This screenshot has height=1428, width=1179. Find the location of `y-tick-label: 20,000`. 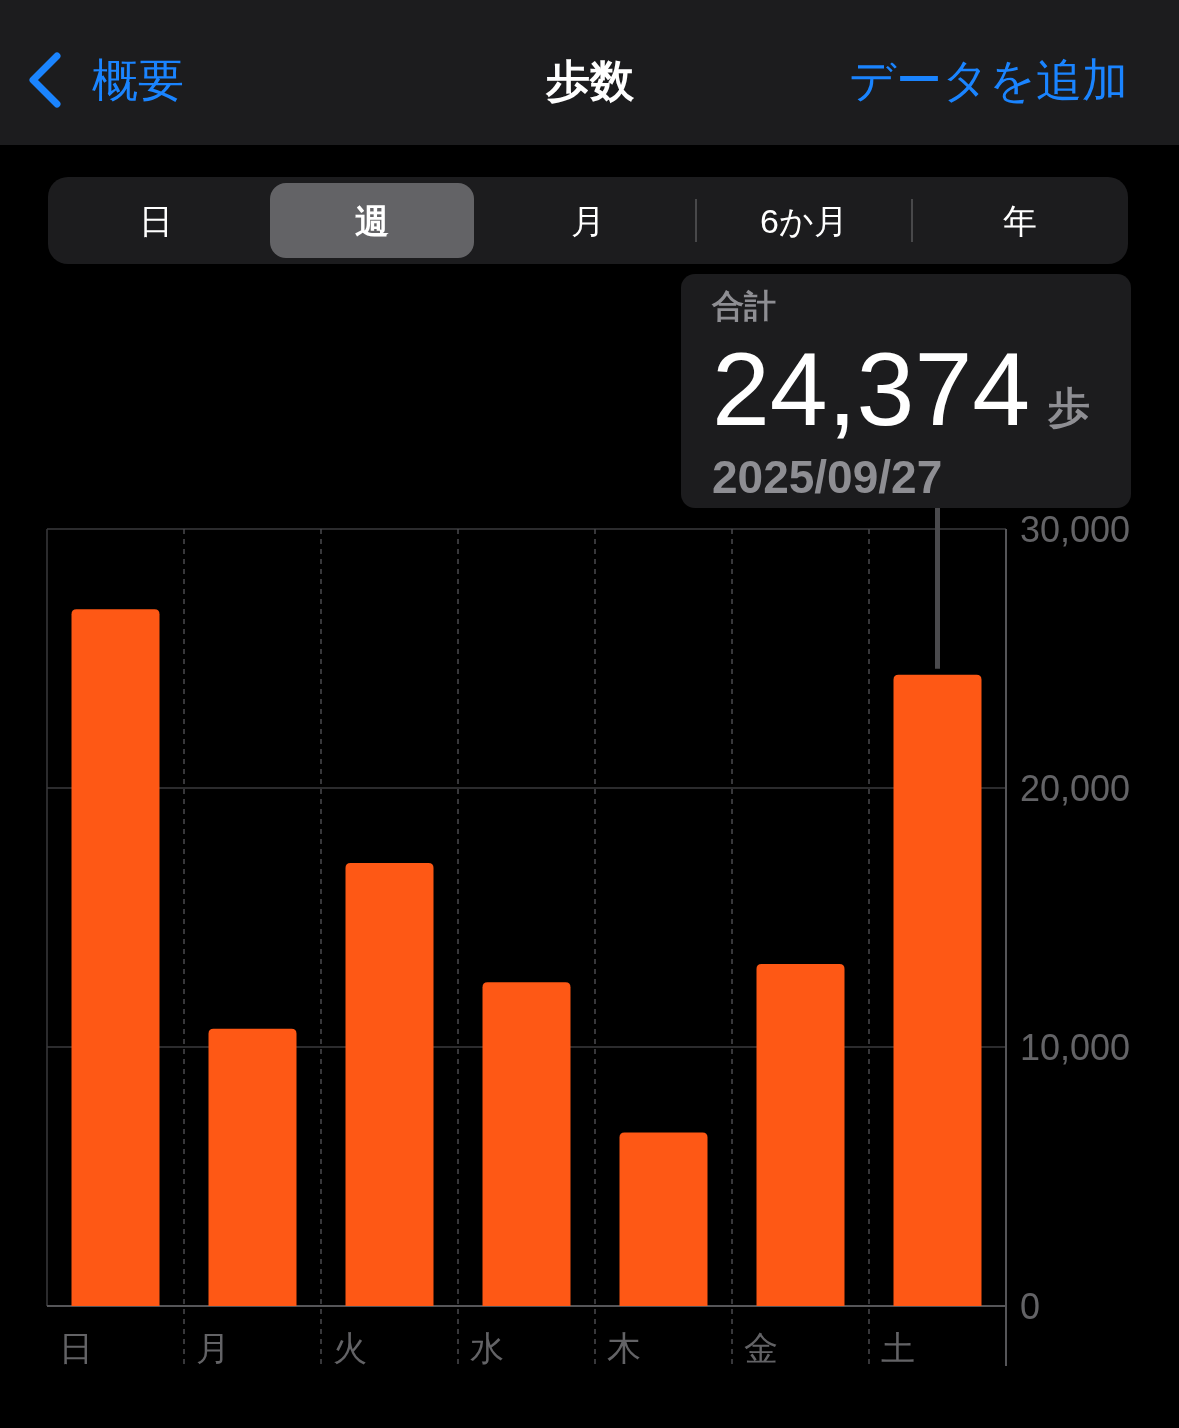

y-tick-label: 20,000 is located at coordinates (1075, 788).